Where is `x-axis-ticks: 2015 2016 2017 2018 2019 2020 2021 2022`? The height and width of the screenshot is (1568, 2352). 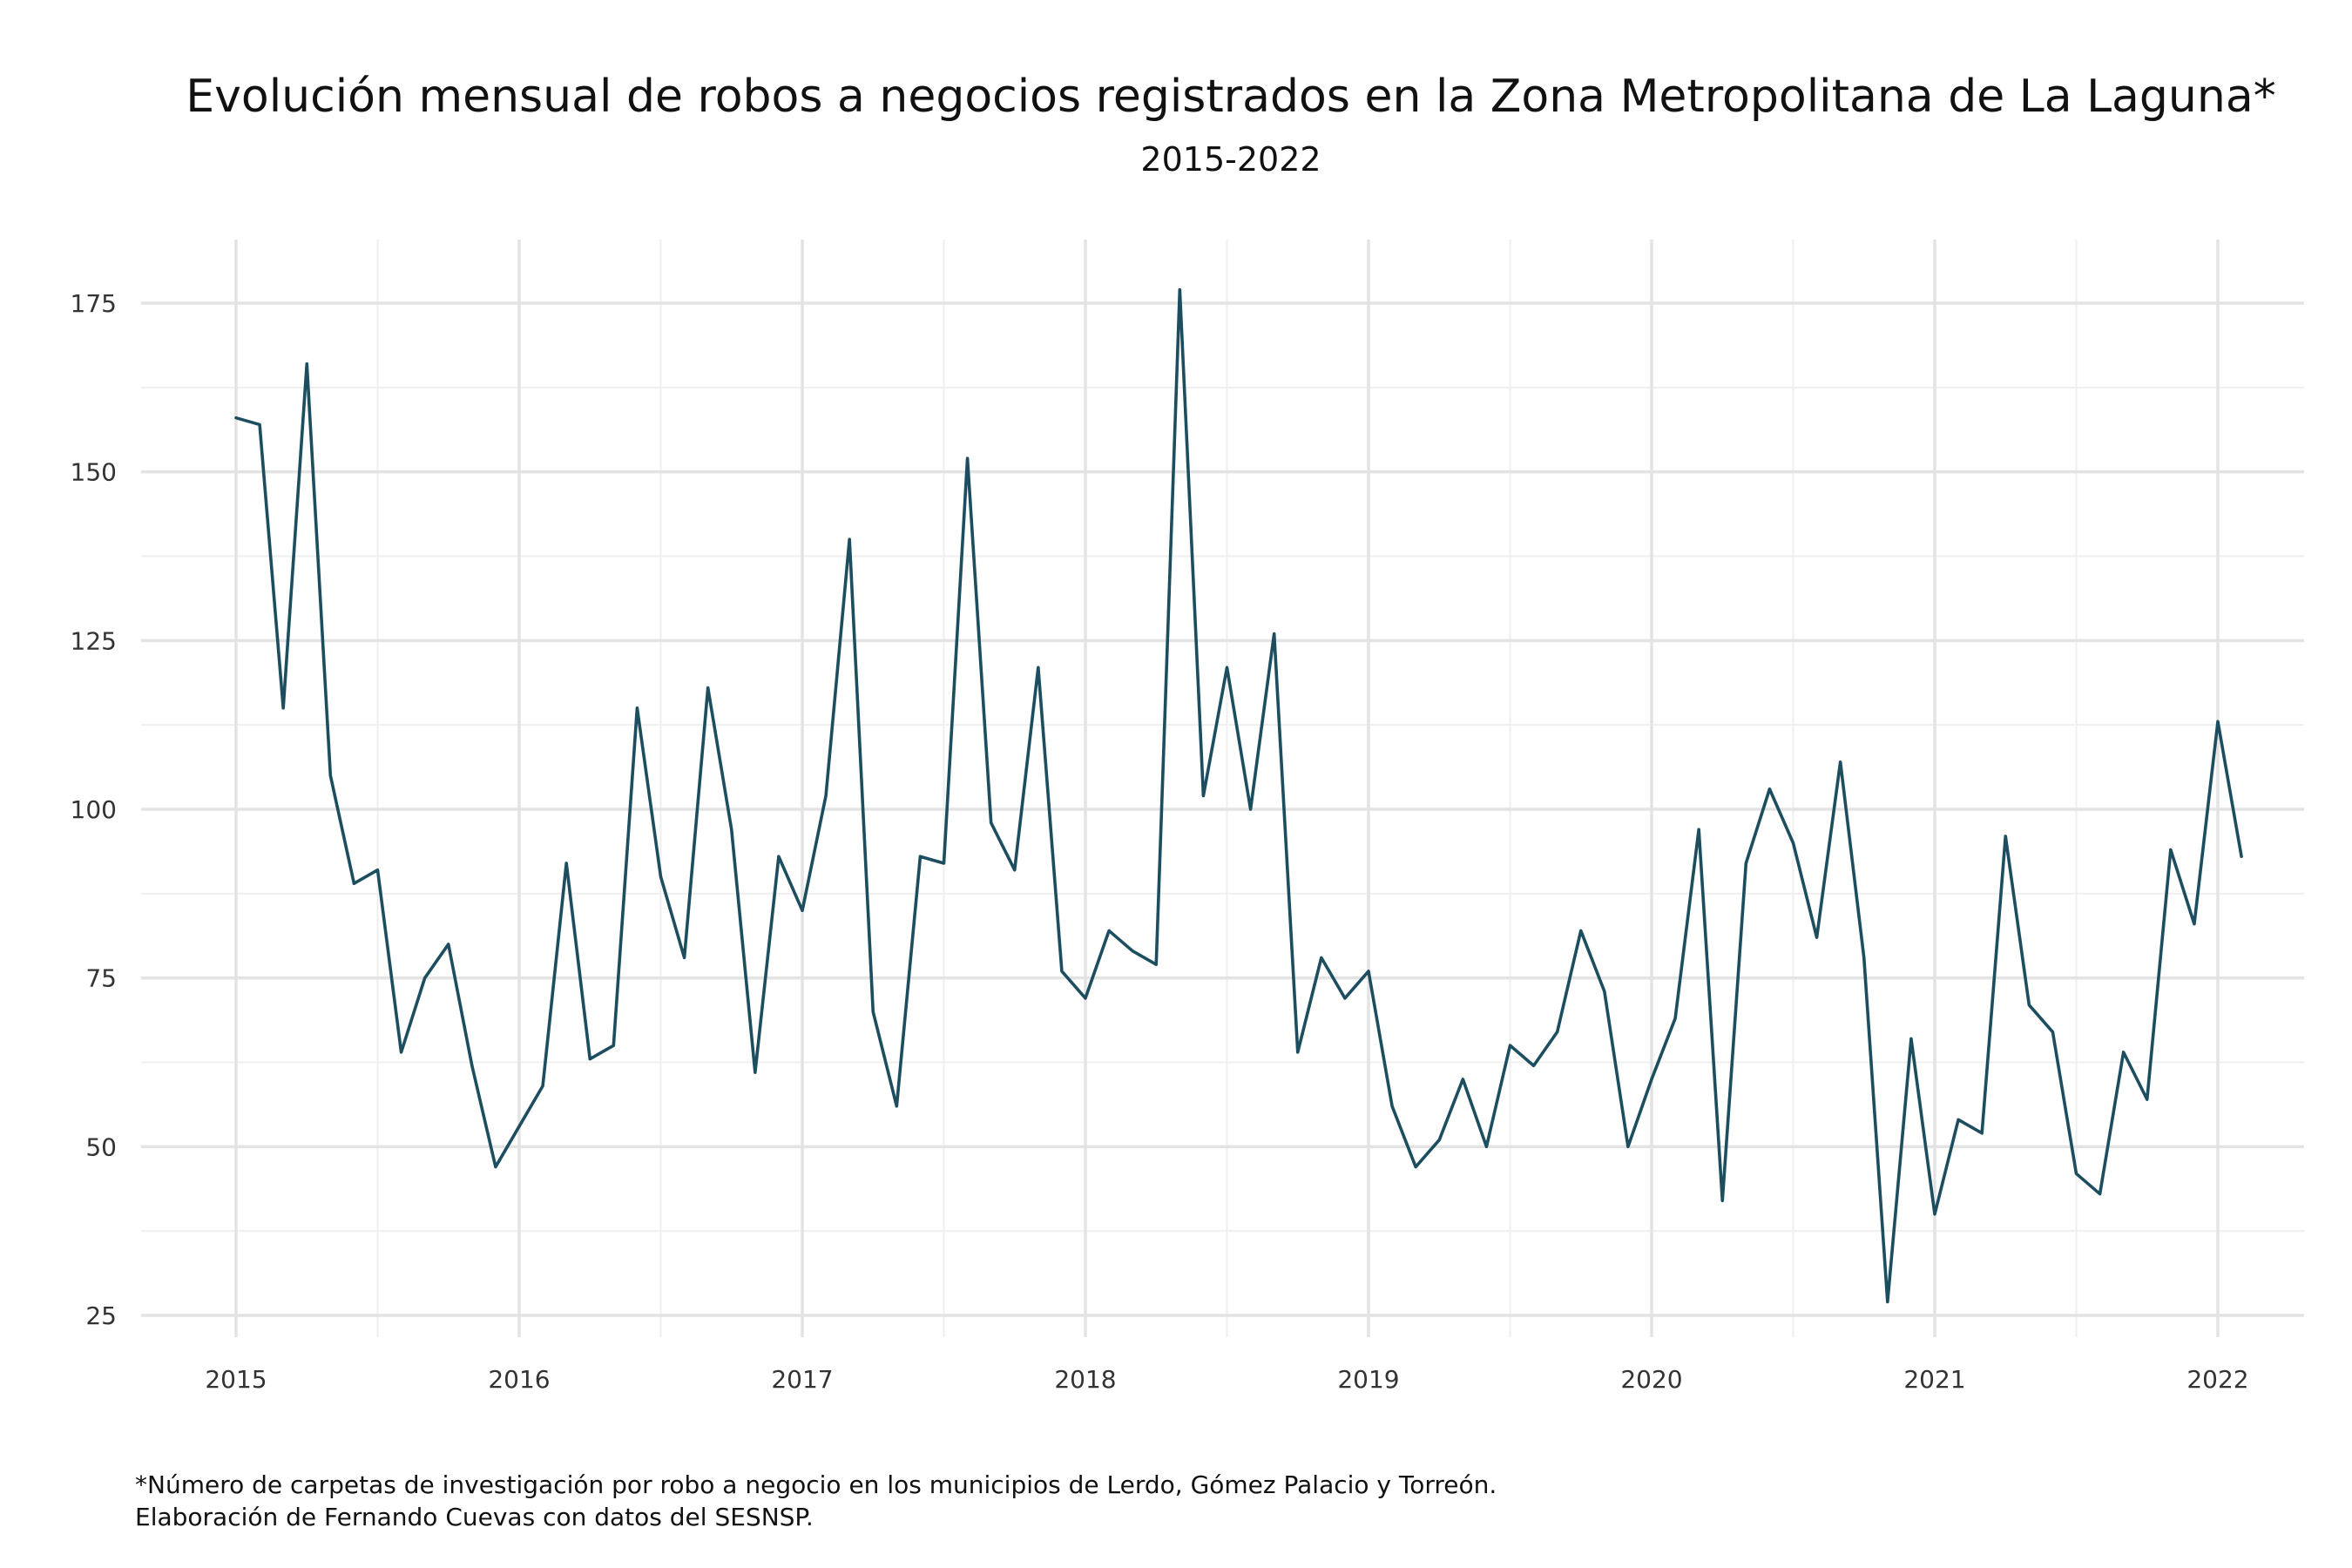 x-axis-ticks: 2015 2016 2017 2018 2019 2020 2021 2022 is located at coordinates (1226, 1379).